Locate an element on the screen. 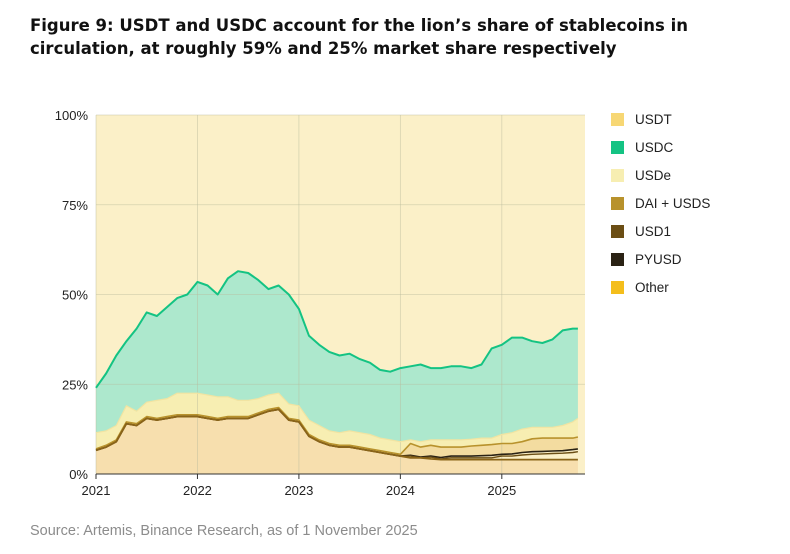 The width and height of the screenshot is (790, 554). area-usde is located at coordinates (337, 424).